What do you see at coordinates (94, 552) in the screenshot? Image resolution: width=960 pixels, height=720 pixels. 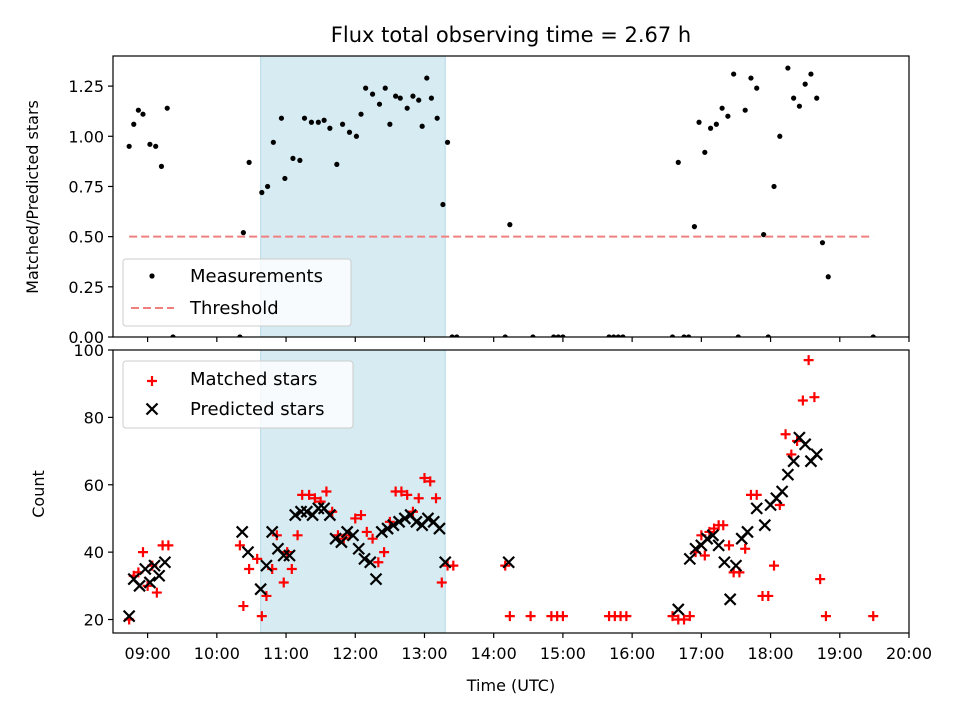 I see `y-tick-label: 40` at bounding box center [94, 552].